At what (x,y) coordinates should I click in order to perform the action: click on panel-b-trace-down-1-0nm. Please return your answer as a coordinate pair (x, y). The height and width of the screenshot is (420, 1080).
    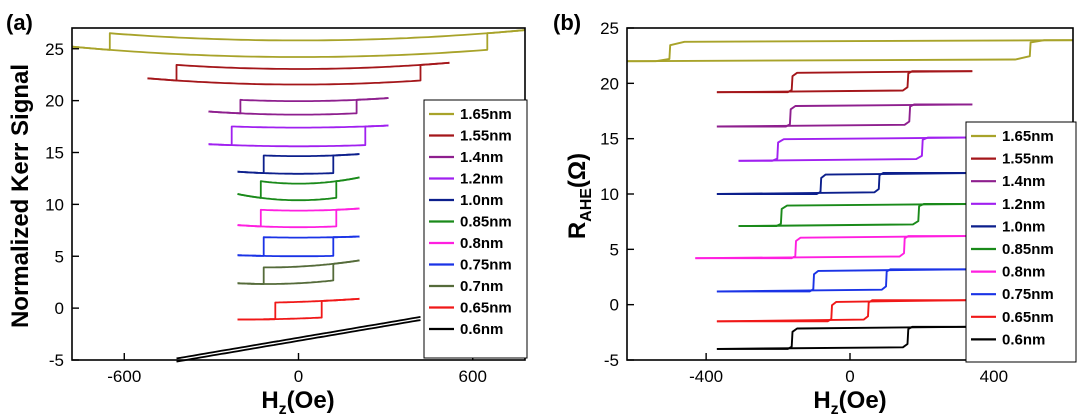
    Looking at the image, I should click on (844, 183).